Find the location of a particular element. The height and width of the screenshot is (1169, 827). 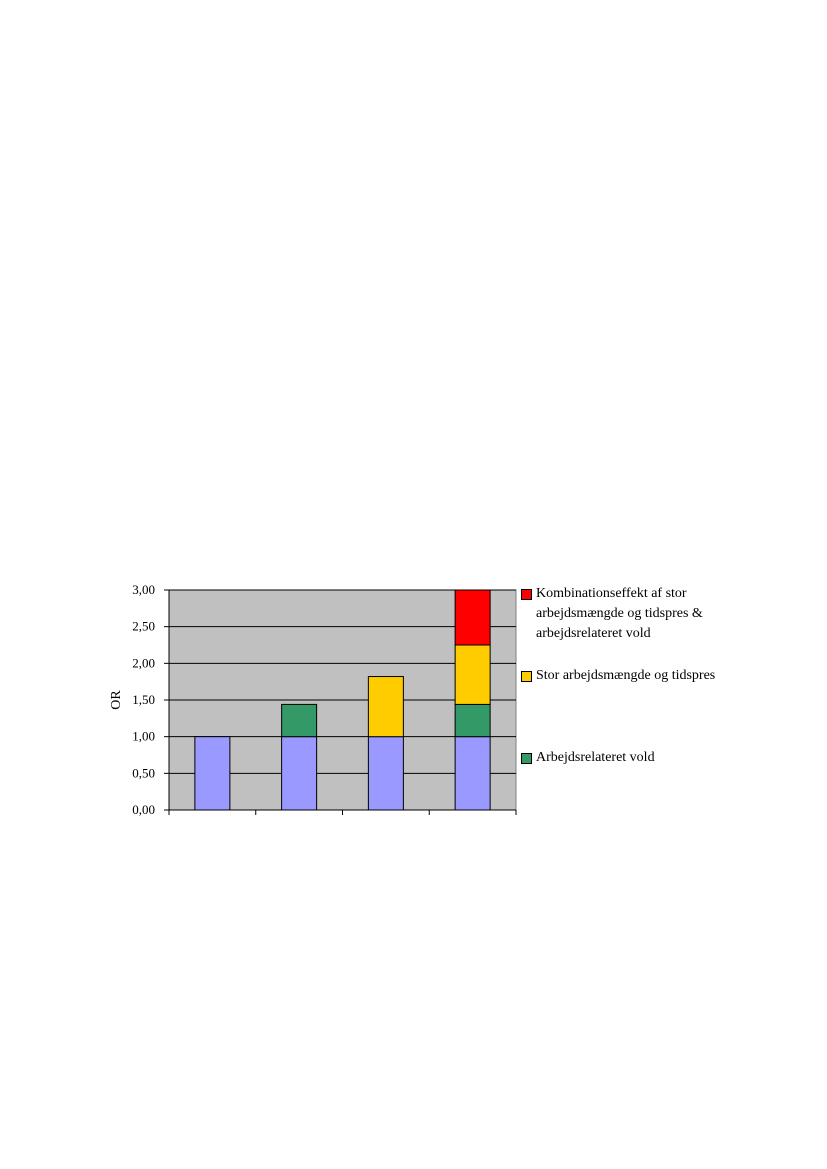

legend-label-stor-arbejdsmaengde: Stor arbejdsmængde og tidspres is located at coordinates (626, 675).